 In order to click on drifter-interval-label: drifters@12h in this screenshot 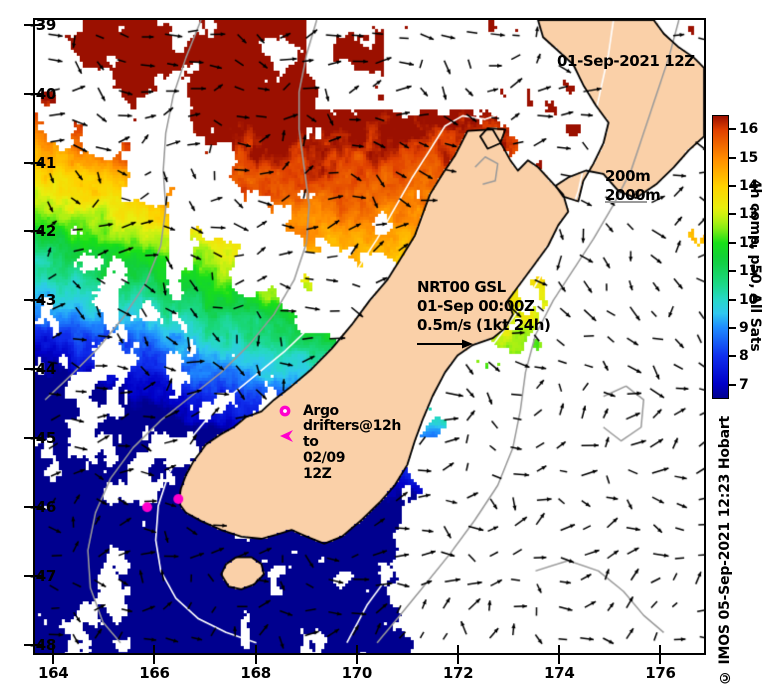, I will do `click(352, 426)`.